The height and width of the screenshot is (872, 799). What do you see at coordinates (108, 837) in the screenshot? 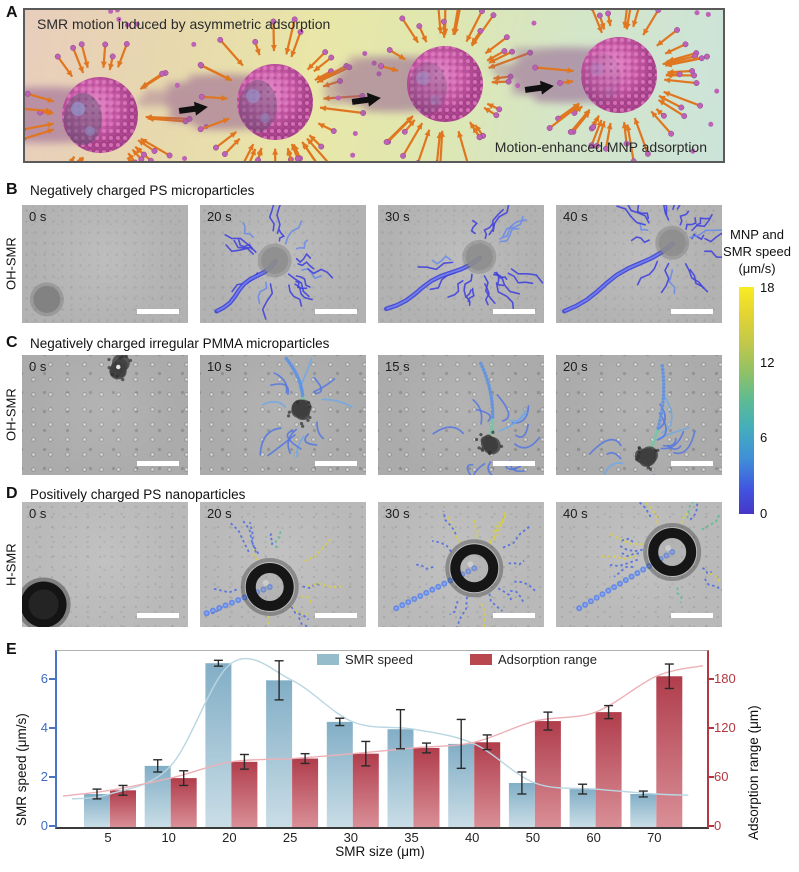
I see `x-axis-tick-5: 5` at bounding box center [108, 837].